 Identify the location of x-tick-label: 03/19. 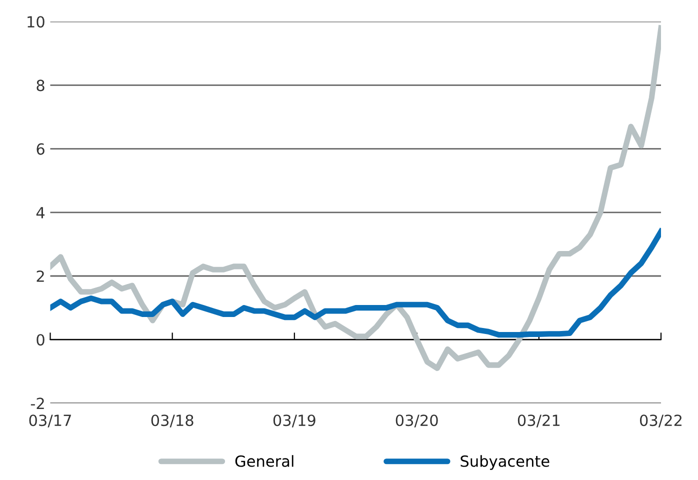
(294, 421).